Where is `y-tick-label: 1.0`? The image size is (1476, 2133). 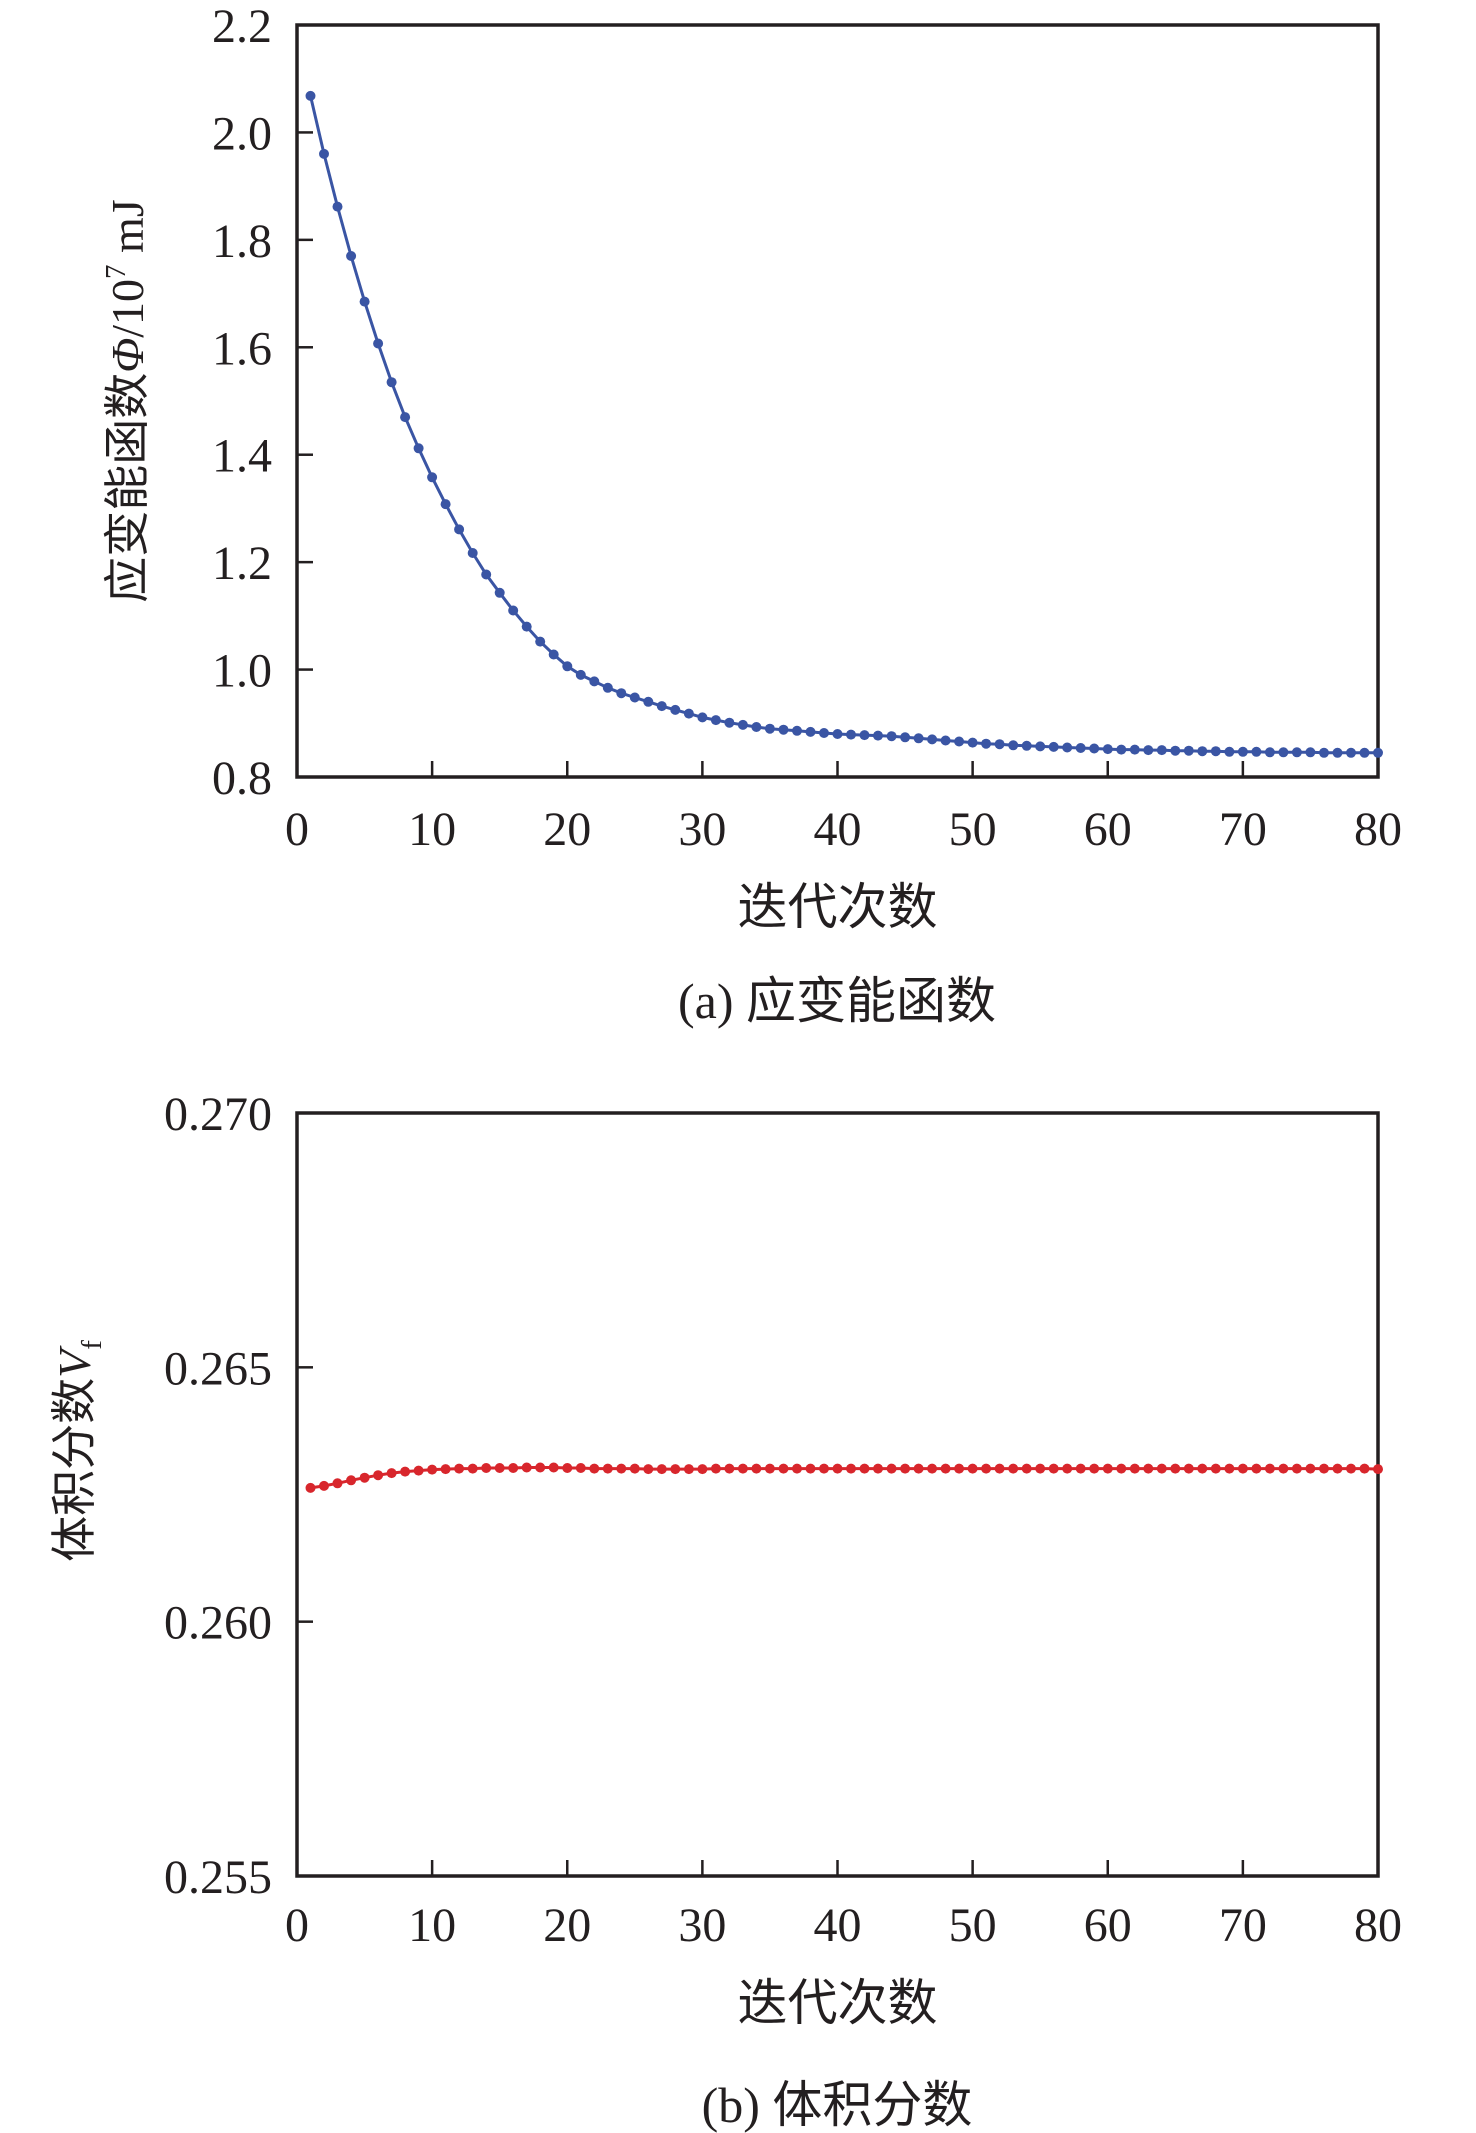 y-tick-label: 1.0 is located at coordinates (242, 671).